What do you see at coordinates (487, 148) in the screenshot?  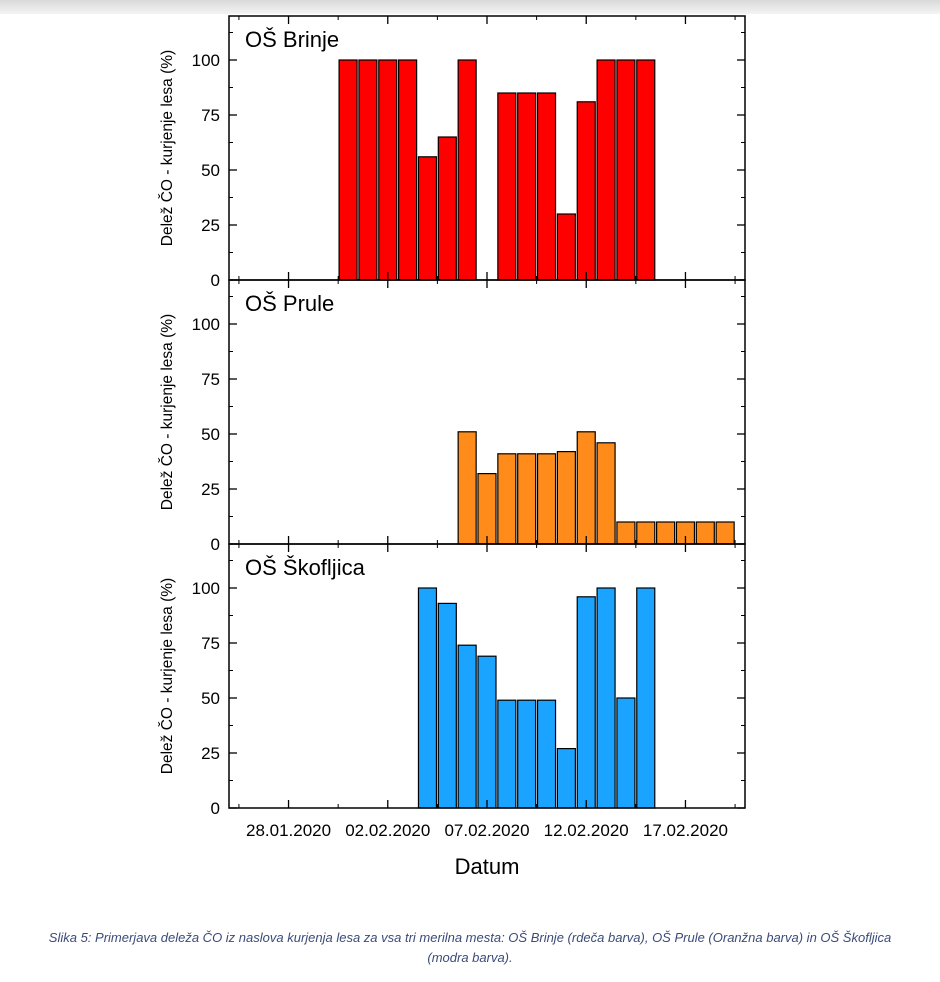 I see `panel-frame` at bounding box center [487, 148].